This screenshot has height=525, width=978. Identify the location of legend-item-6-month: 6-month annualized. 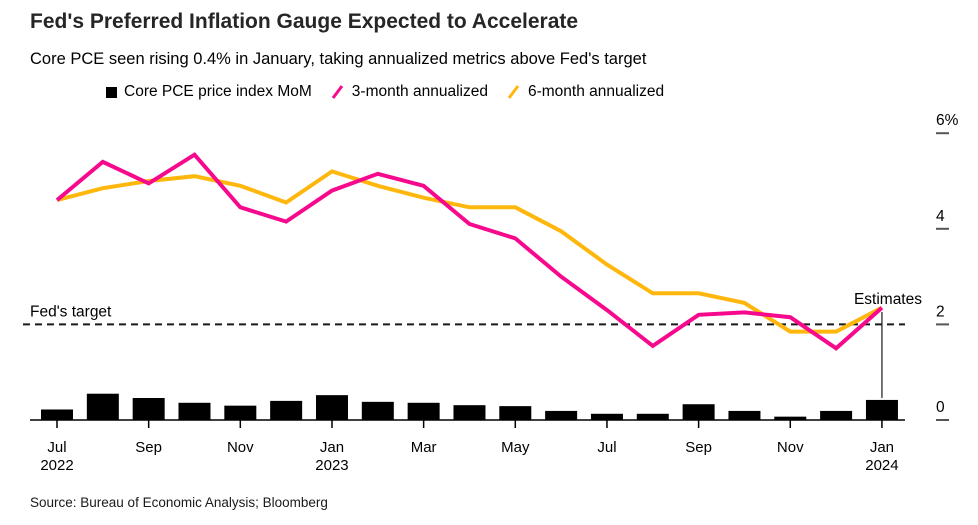
(585, 92).